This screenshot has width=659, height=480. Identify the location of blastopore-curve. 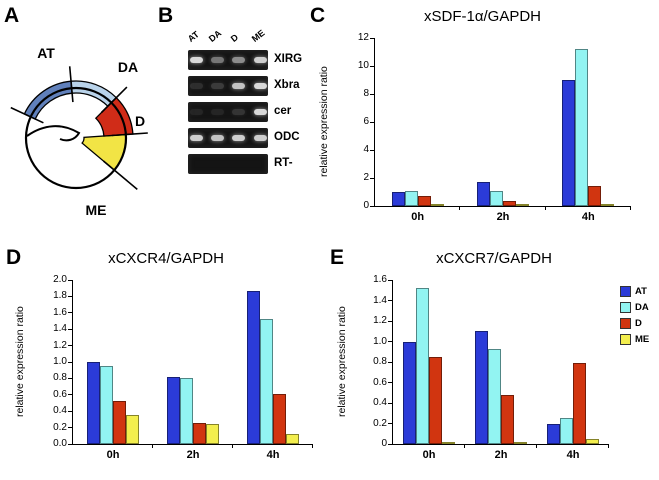
(53, 133).